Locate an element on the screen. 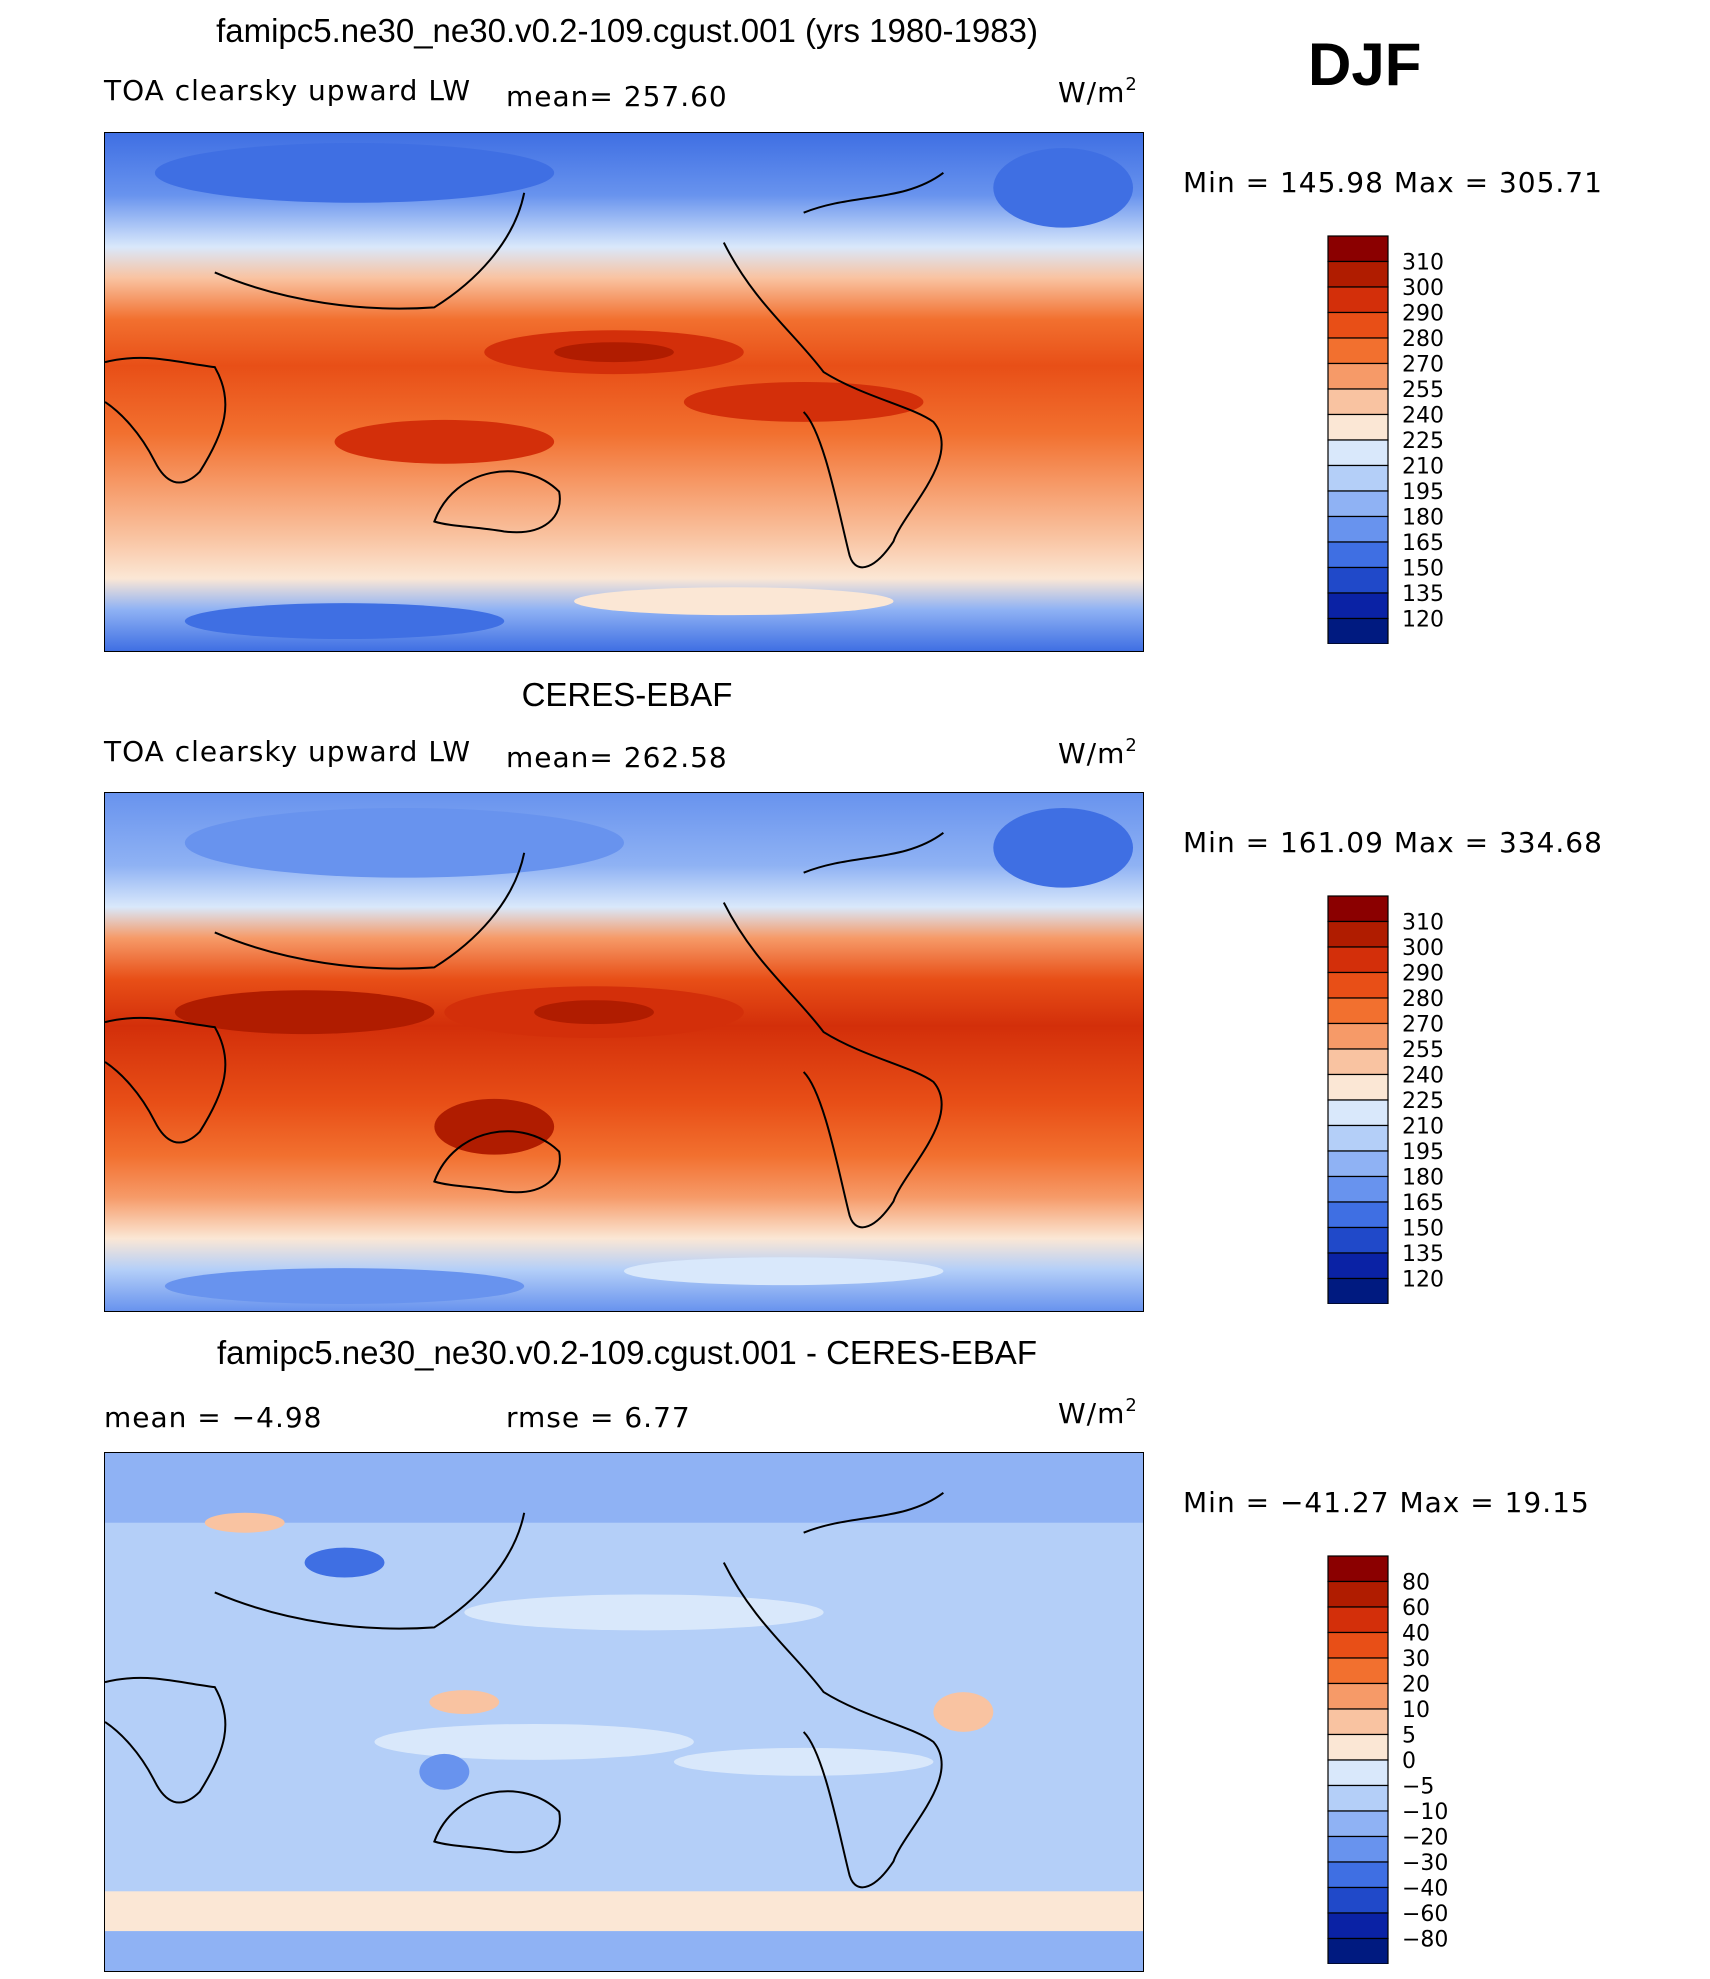 This screenshot has height=1979, width=1710. colorbar-tick-label: −40 is located at coordinates (1425, 1889).